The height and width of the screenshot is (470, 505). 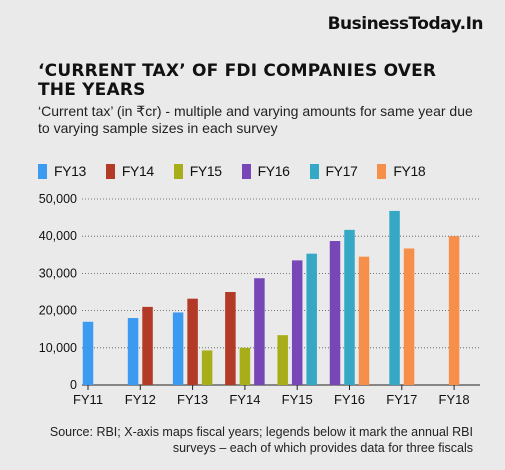 What do you see at coordinates (364, 320) in the screenshot?
I see `bar-fy18-fy16` at bounding box center [364, 320].